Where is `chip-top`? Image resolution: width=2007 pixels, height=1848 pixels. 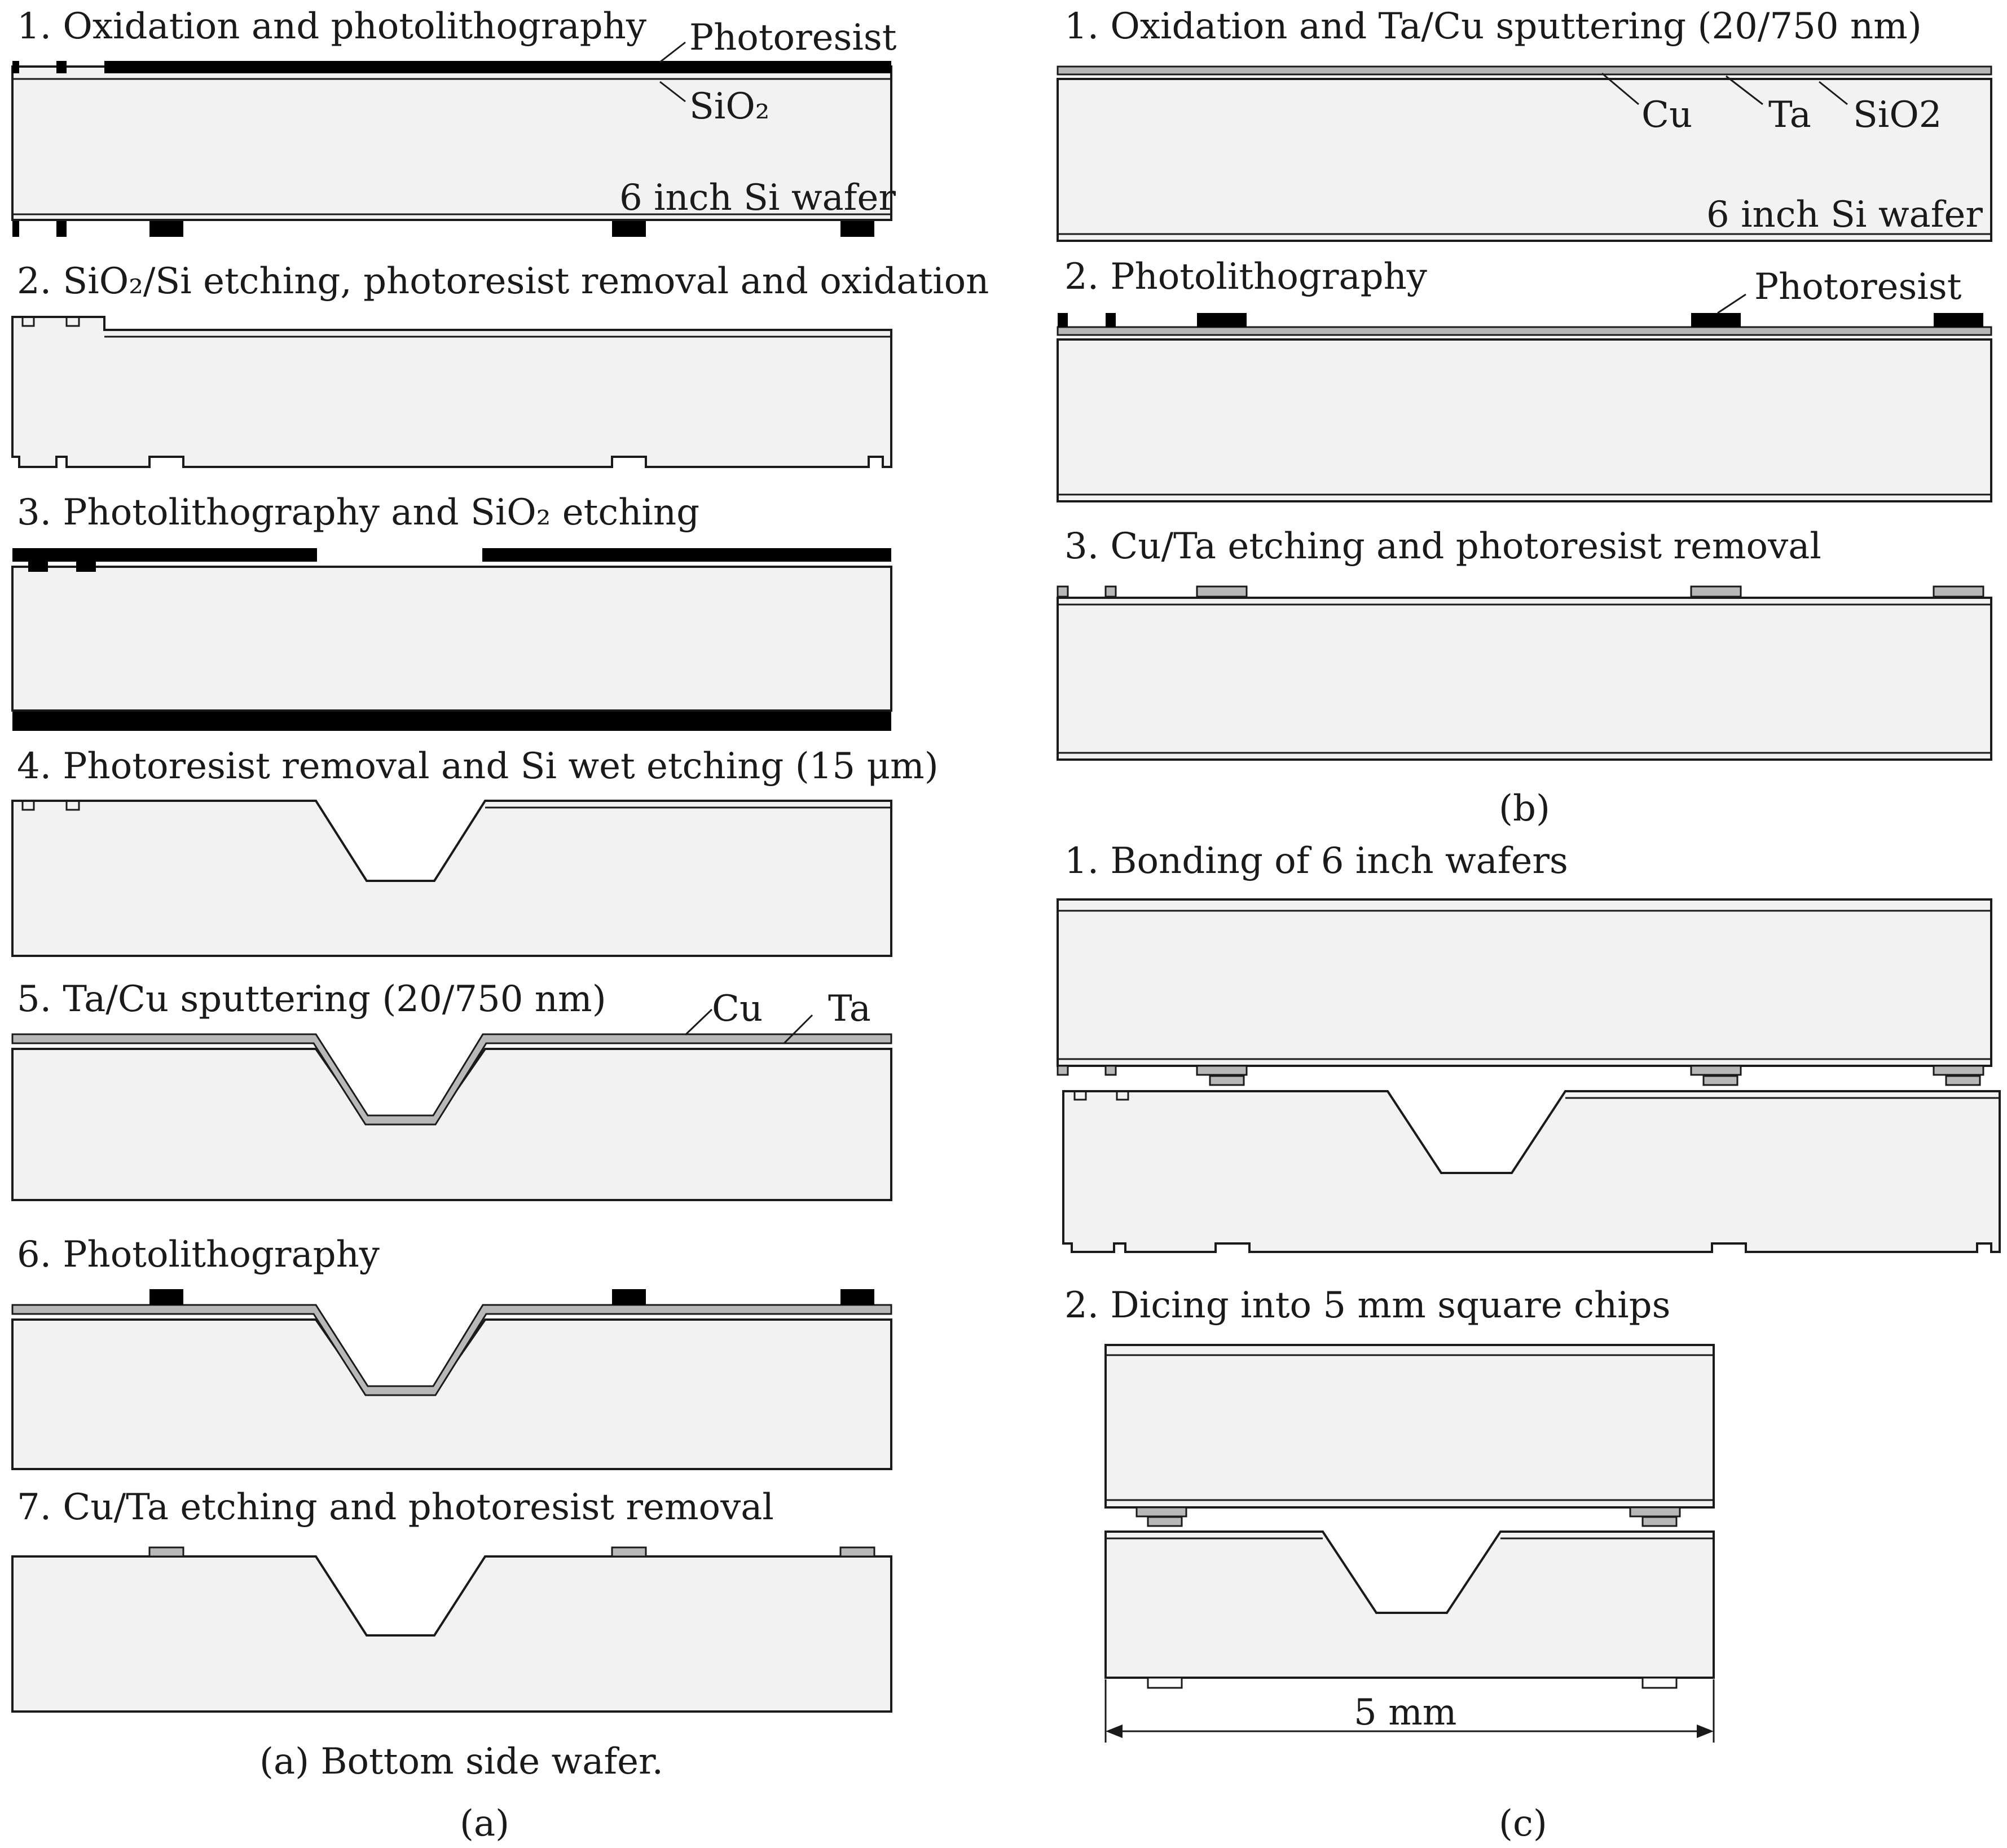 chip-top is located at coordinates (1410, 1426).